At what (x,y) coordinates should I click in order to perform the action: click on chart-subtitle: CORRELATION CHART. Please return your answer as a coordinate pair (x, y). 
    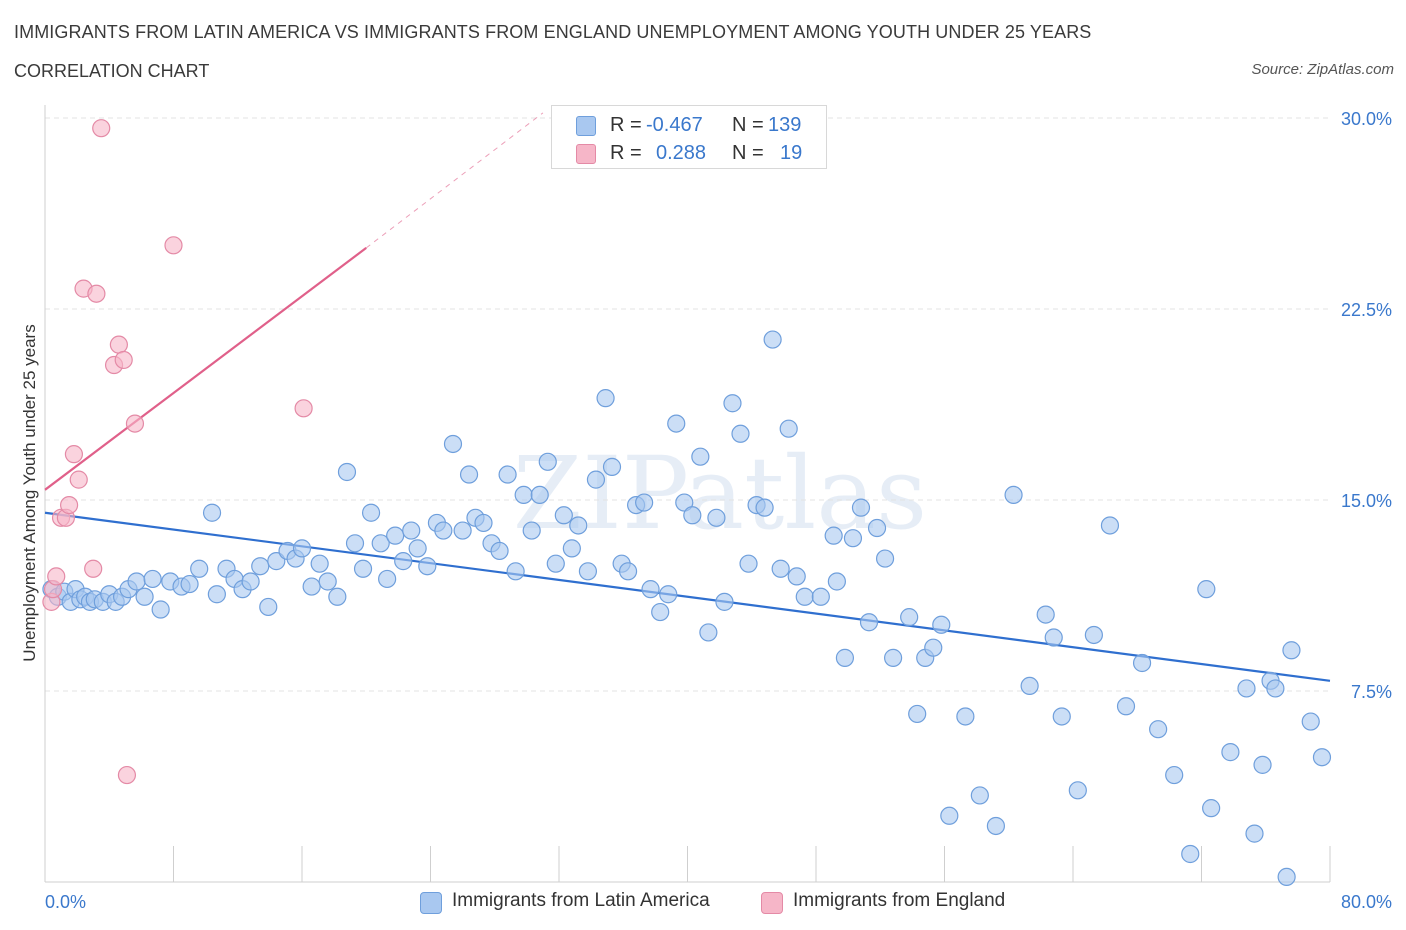
    Looking at the image, I should click on (112, 71).